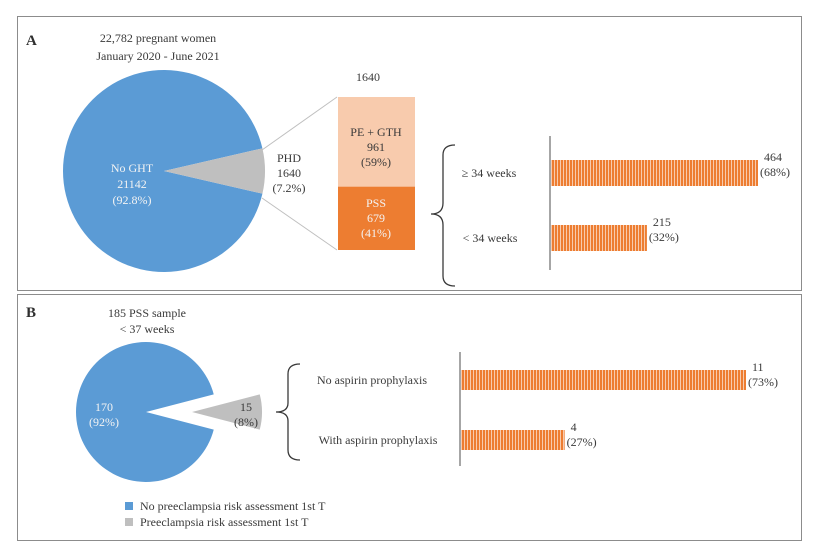  I want to click on bars-a-category-1: < 34 weeks, so click(490, 238).